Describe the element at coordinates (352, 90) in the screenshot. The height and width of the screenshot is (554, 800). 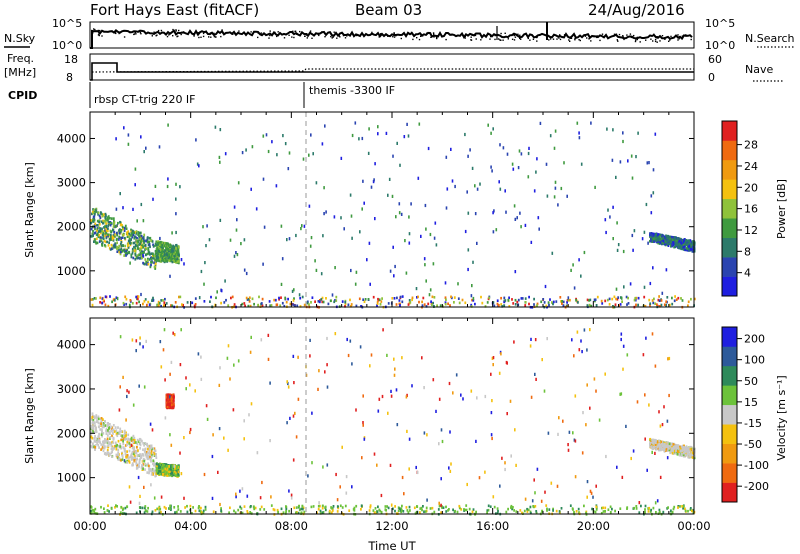
I see `cpid-segment-themis: themis -3300 IF` at that location.